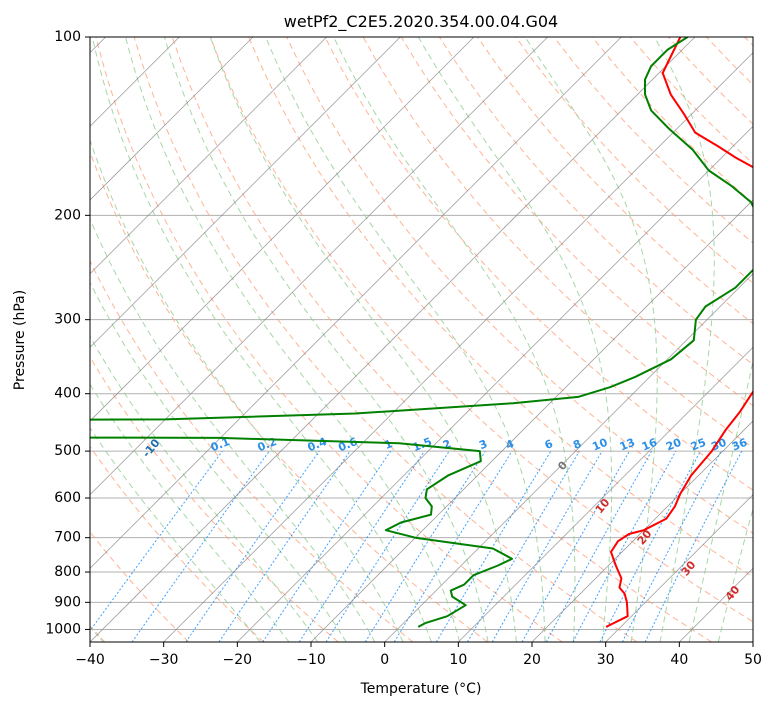 The image size is (775, 708). I want to click on y-tick-label: 700, so click(67, 538).